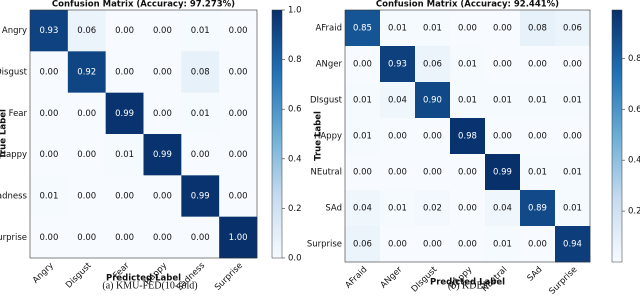  I want to click on chart-title: Confusion Matrix (Accuracy: 97.273%), so click(143, 5).